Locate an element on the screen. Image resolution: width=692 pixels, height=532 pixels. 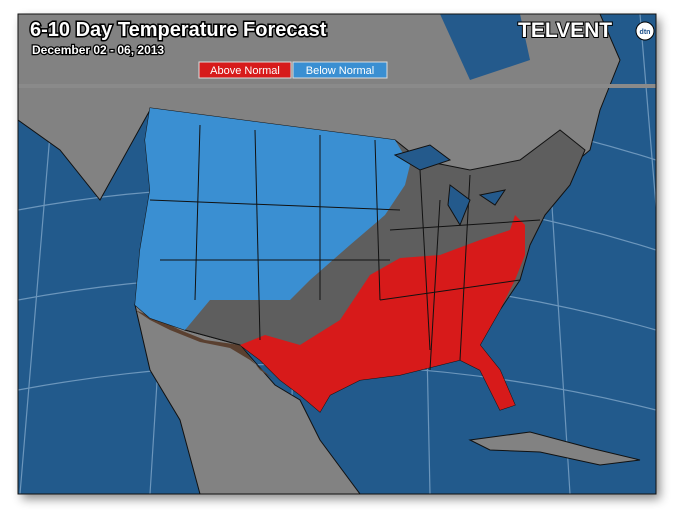
legend-label: Above Normal is located at coordinates (245, 71).